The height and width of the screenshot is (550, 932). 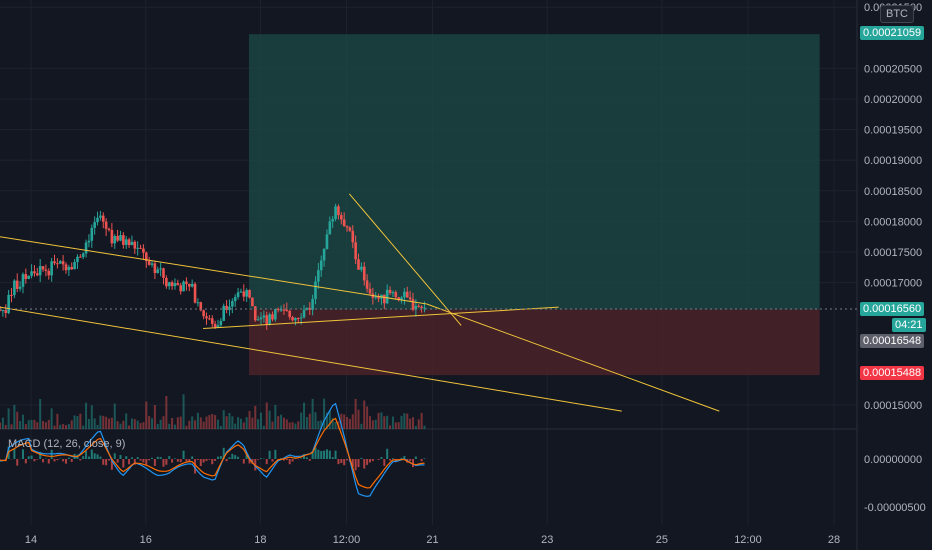 I want to click on price-tick-label: 0.00015000, so click(x=893, y=406).